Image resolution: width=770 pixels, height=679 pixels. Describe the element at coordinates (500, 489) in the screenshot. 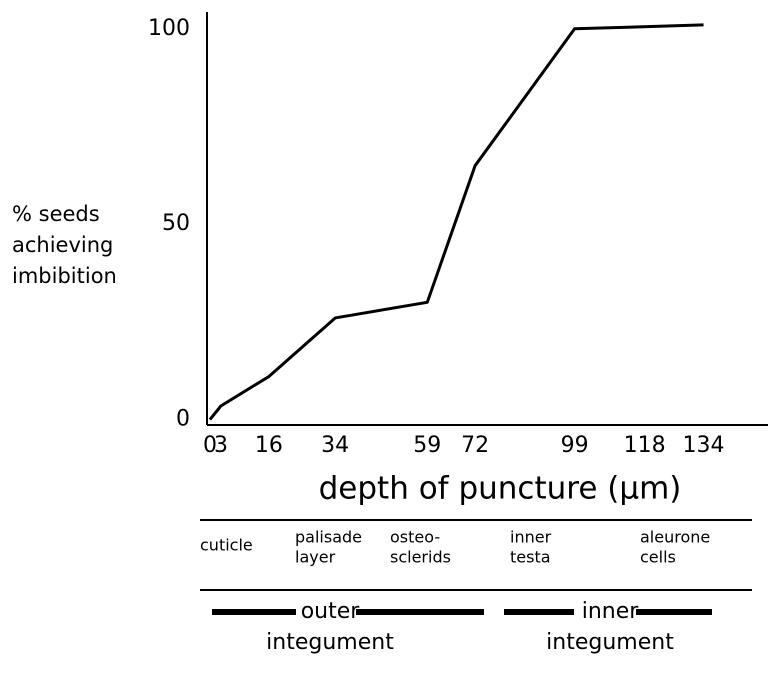

I see `x-axis-label: depth of puncture (µm)` at that location.